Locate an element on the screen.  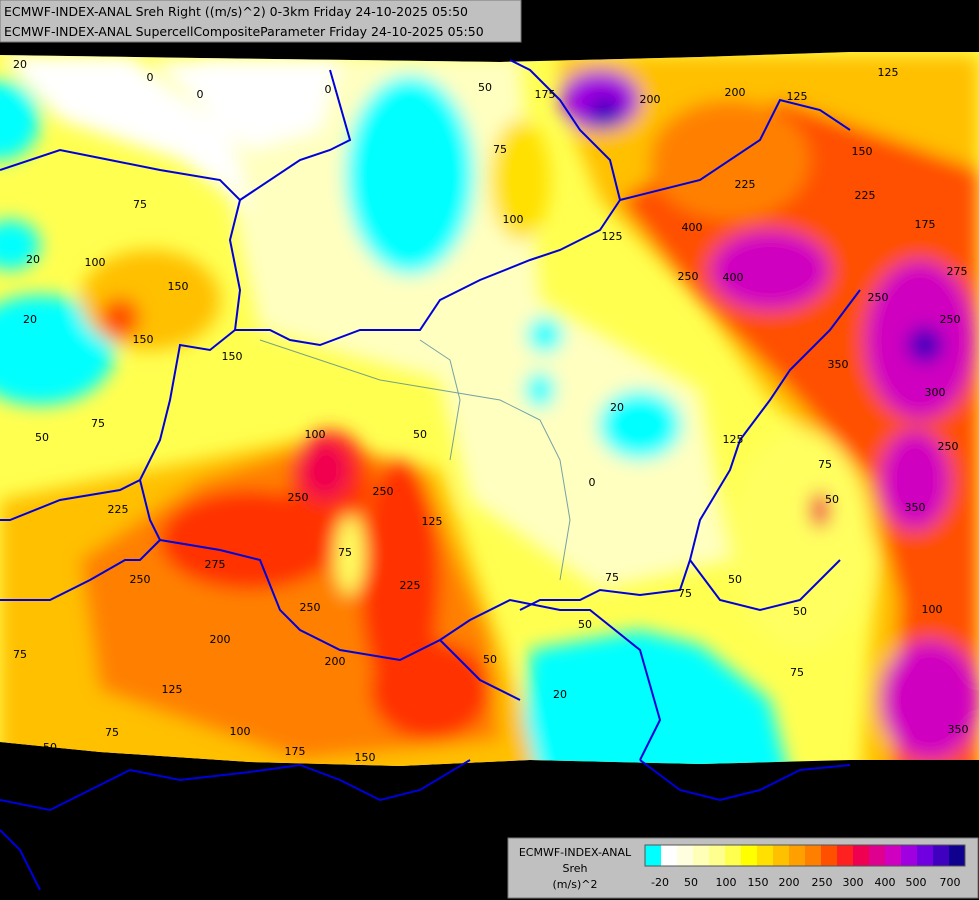
legend-tick-label: 400 is located at coordinates (885, 882).